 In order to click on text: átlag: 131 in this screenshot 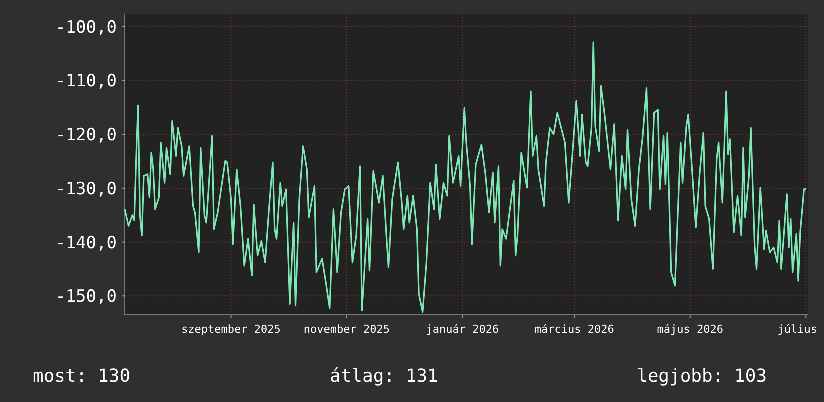, I will do `click(384, 376)`.